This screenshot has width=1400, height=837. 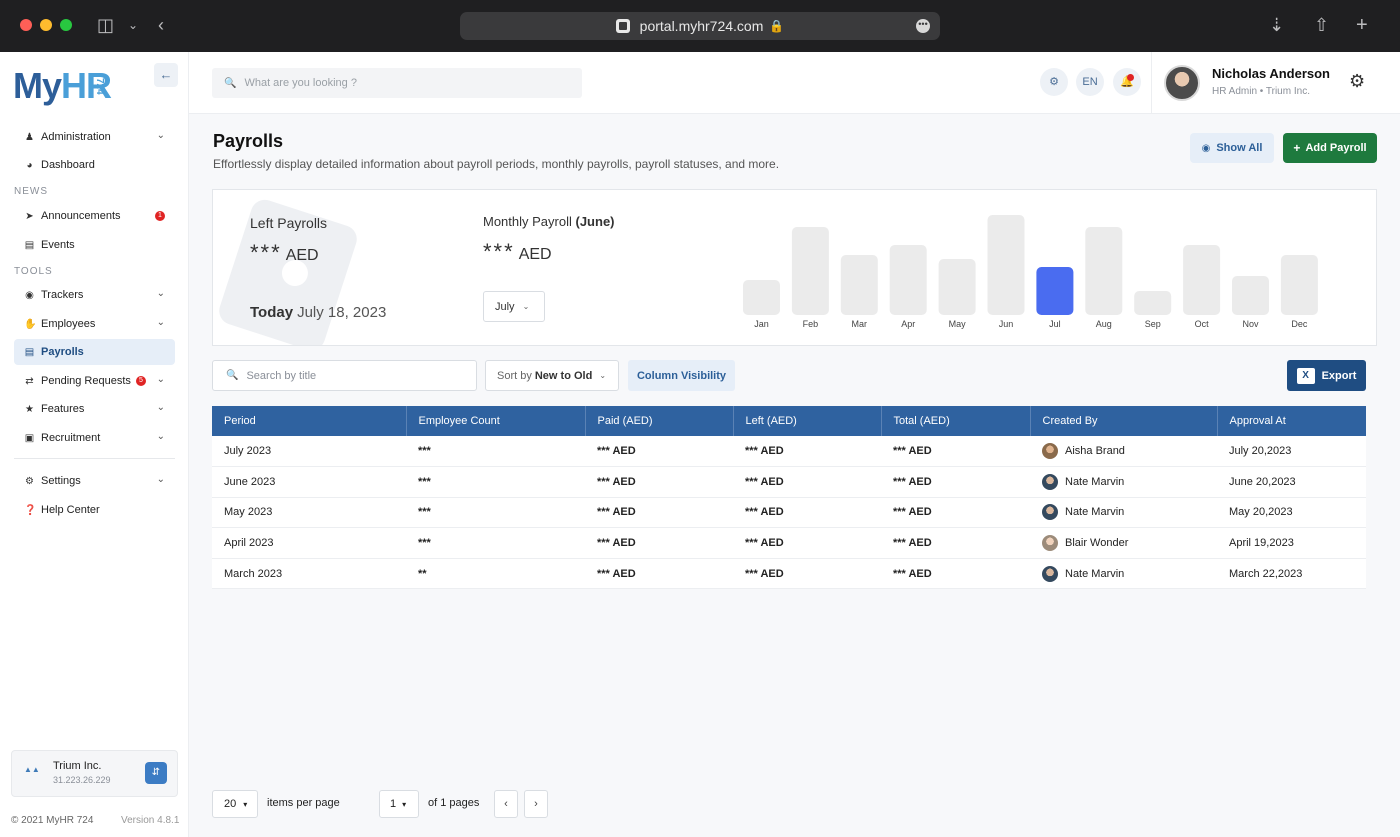 What do you see at coordinates (681, 375) in the screenshot?
I see `column-visibility-button: Column Visibility` at bounding box center [681, 375].